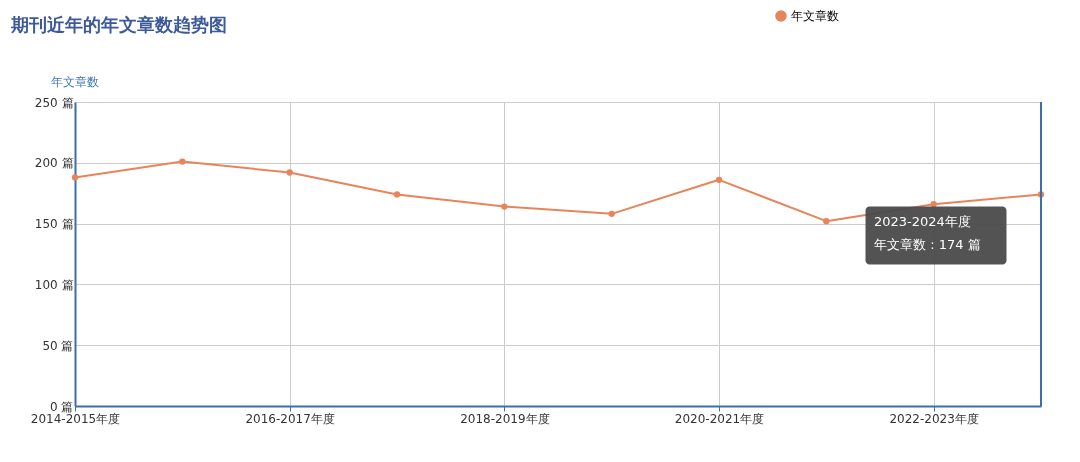 The width and height of the screenshot is (1080, 462). Describe the element at coordinates (922, 222) in the screenshot. I see `annotation: 2023-2024年度` at that location.